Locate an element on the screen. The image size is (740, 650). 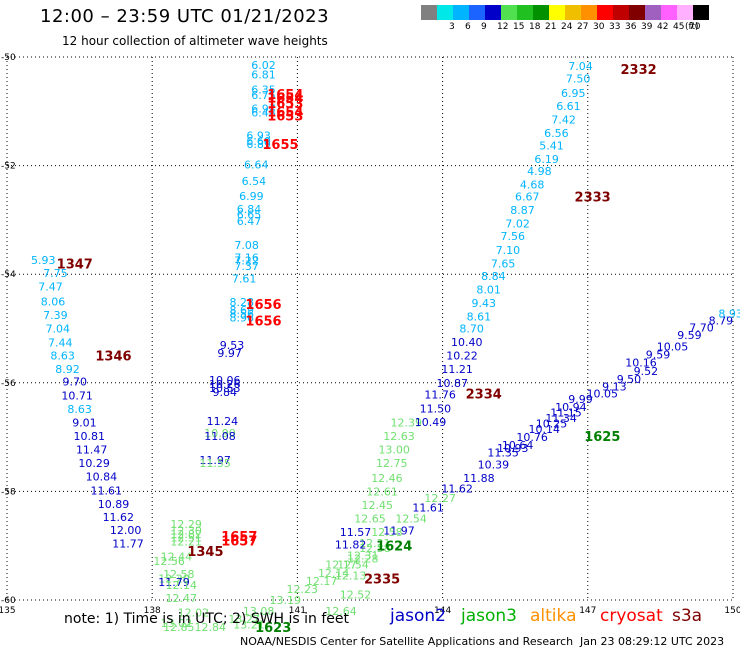
pass-time-label: 1624 is located at coordinates (394, 547).